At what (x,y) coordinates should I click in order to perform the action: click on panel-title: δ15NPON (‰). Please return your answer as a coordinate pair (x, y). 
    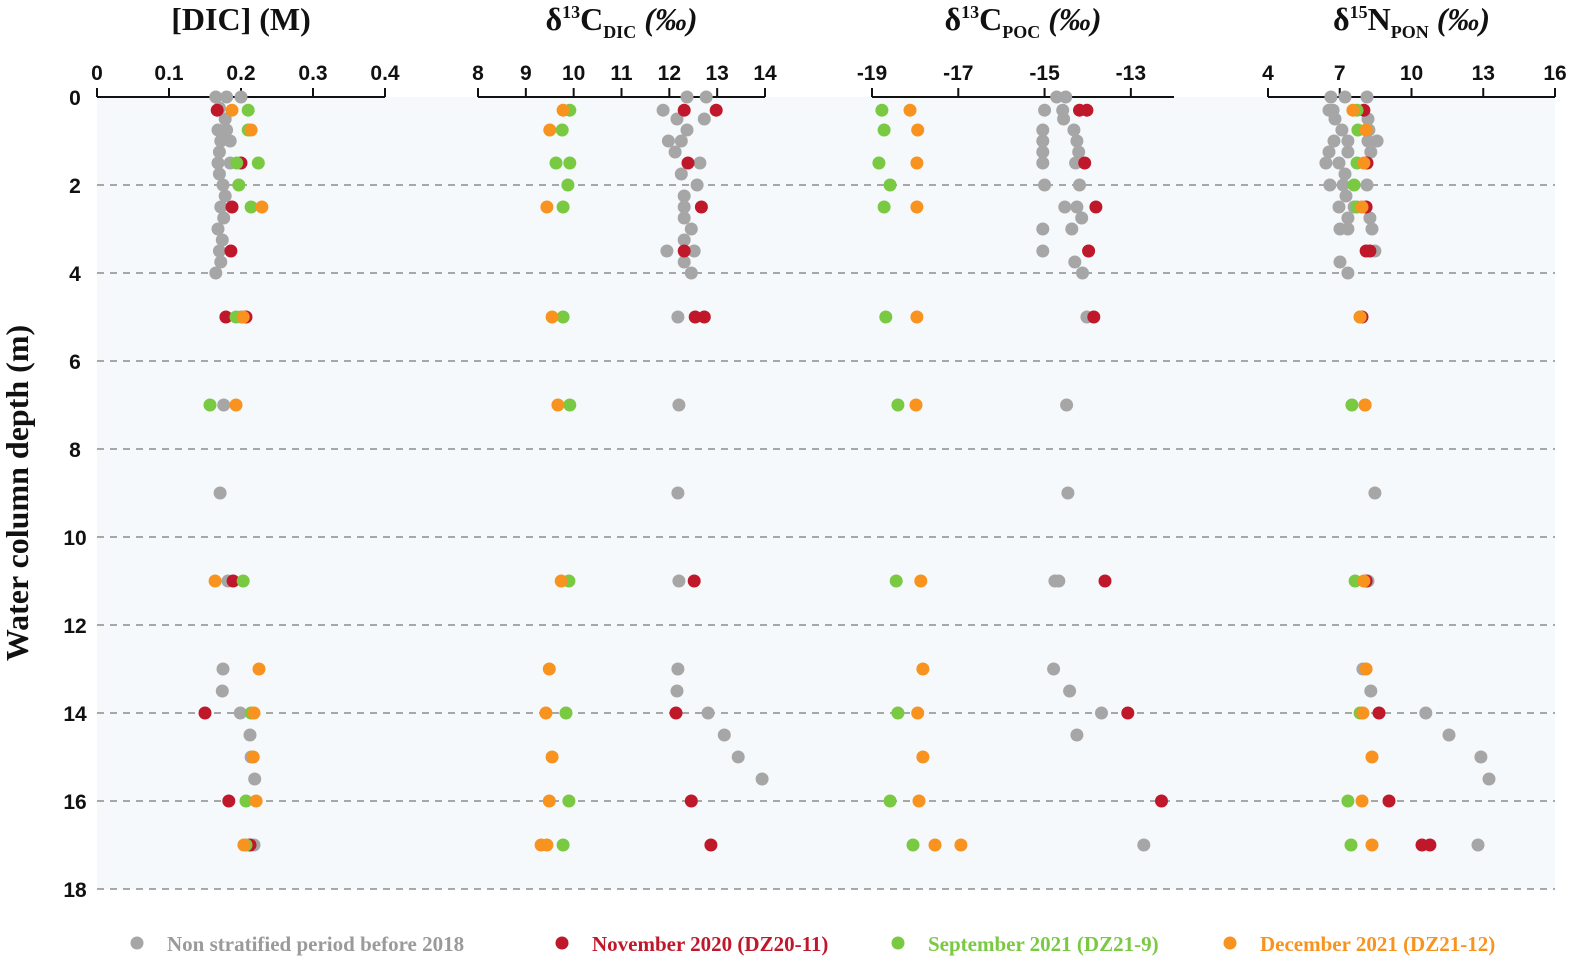
    Looking at the image, I should click on (1411, 21).